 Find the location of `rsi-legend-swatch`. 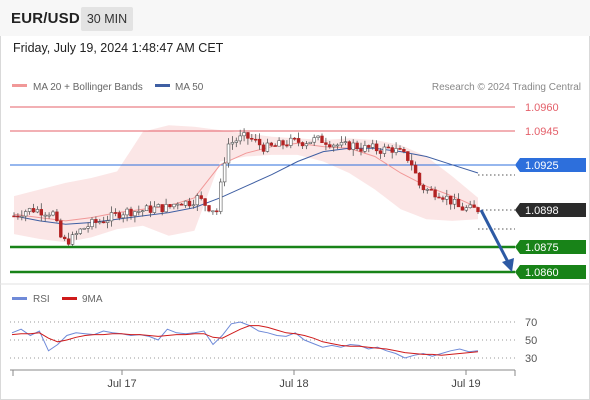

rsi-legend-swatch is located at coordinates (19, 298).